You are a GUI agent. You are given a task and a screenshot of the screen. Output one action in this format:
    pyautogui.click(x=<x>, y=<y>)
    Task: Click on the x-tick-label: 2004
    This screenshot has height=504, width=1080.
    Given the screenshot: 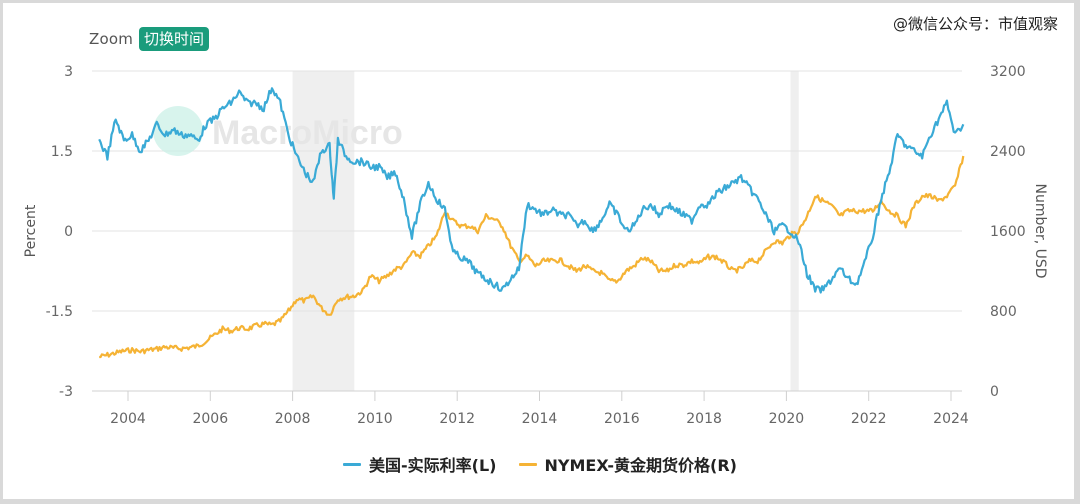 What is the action you would take?
    pyautogui.click(x=128, y=419)
    